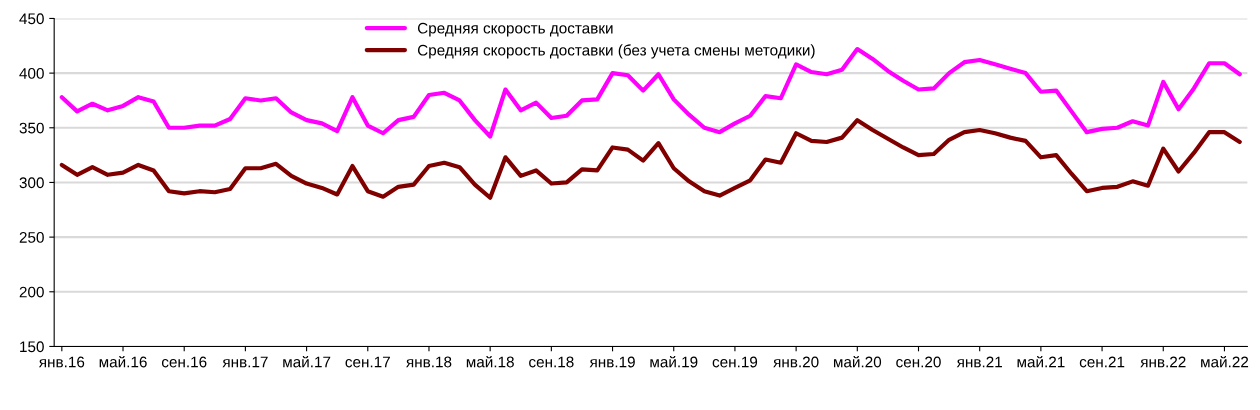 This screenshot has width=1260, height=410. Describe the element at coordinates (1041, 361) in the screenshot. I see `x-tick-label: май.21` at that location.